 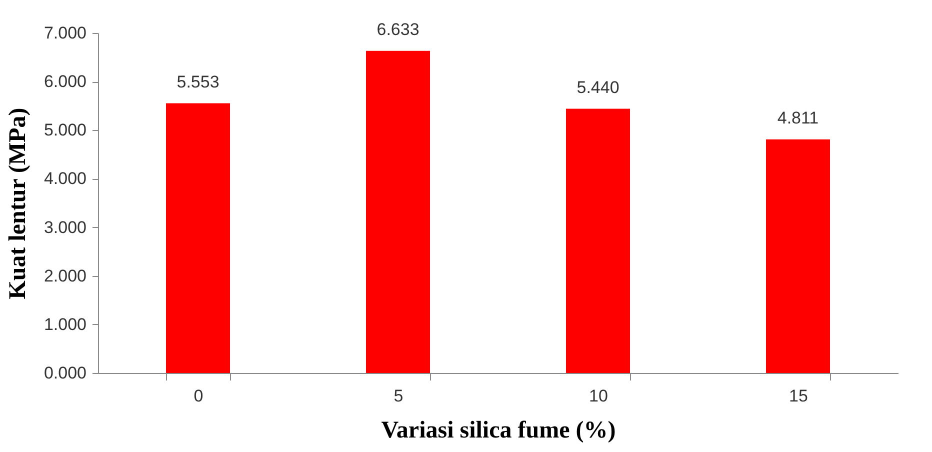 What do you see at coordinates (598, 396) in the screenshot?
I see `x-tick-label: 10` at bounding box center [598, 396].